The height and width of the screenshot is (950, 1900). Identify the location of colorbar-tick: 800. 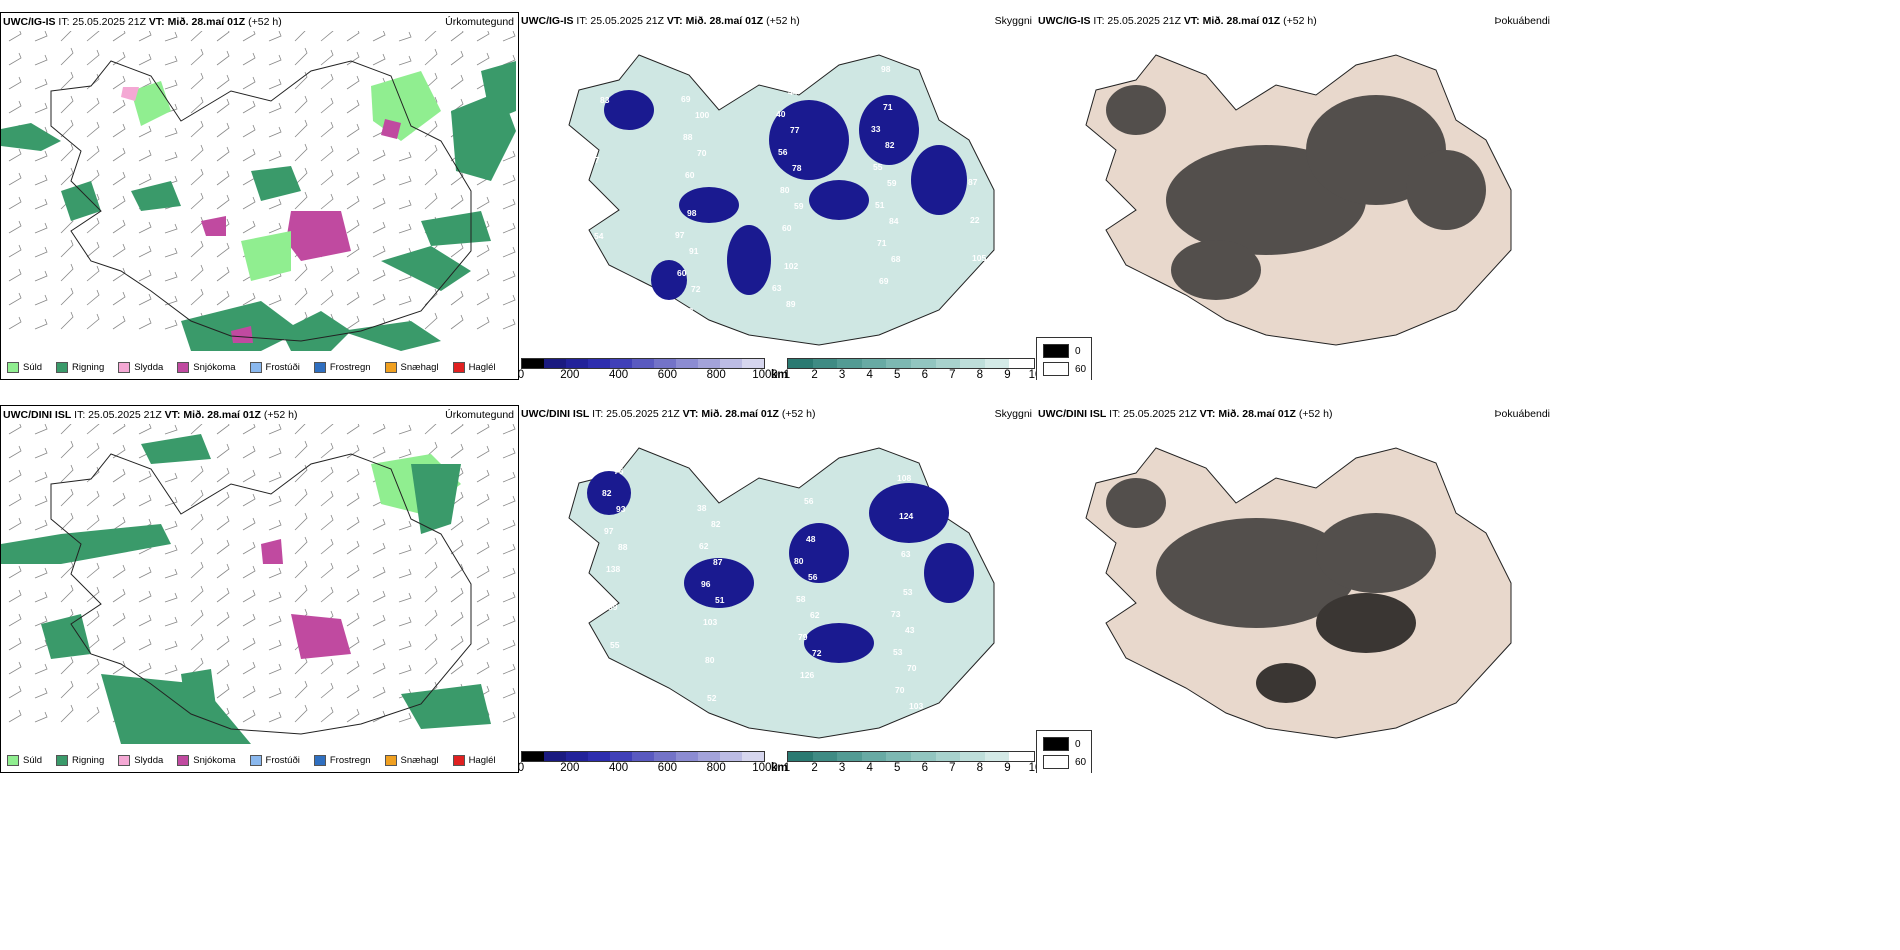
(716, 767).